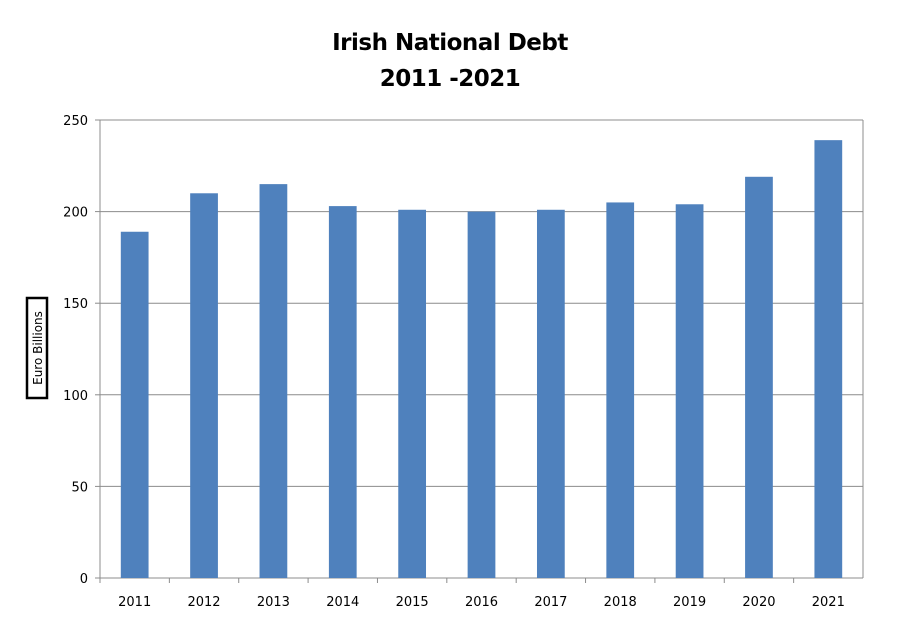 The width and height of the screenshot is (900, 634). What do you see at coordinates (75, 350) in the screenshot?
I see `y-tick-labels: 0 50 100 150 200 250` at bounding box center [75, 350].